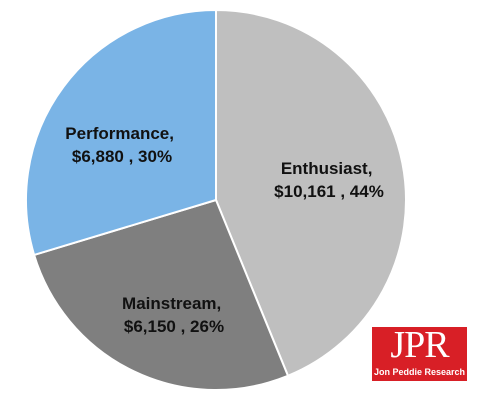 The width and height of the screenshot is (488, 404). I want to click on slice-label-performance-value: $6,880 , 30%, so click(122, 156).